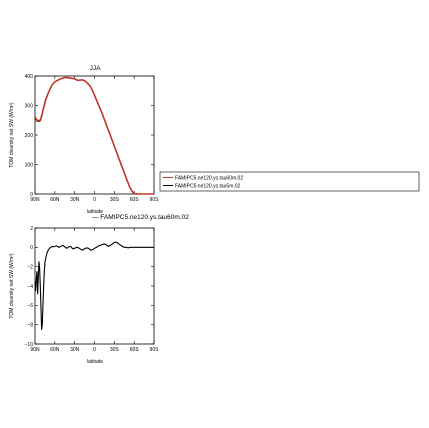  Describe the element at coordinates (31, 248) in the screenshot. I see `bottom-y-tick-label: 0` at that location.